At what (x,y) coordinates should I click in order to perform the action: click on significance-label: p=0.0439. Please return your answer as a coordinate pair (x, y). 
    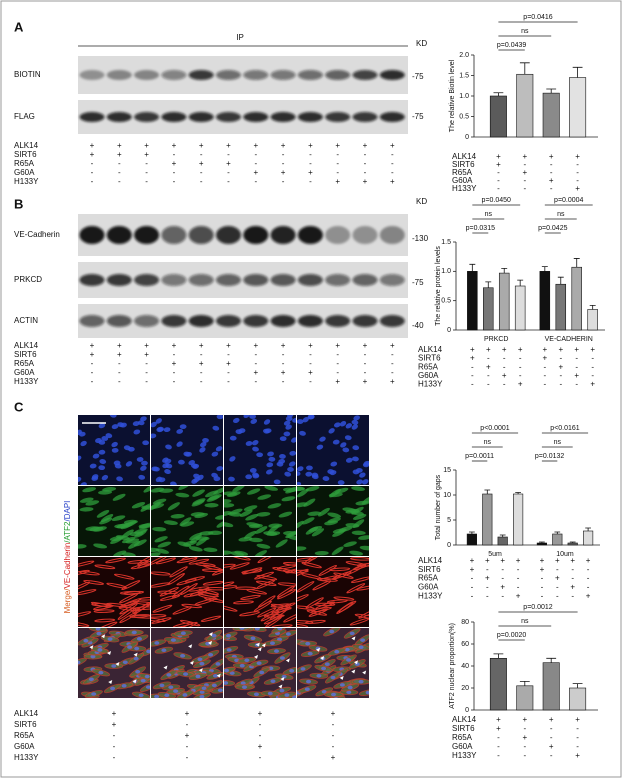
    Looking at the image, I should click on (511, 45).